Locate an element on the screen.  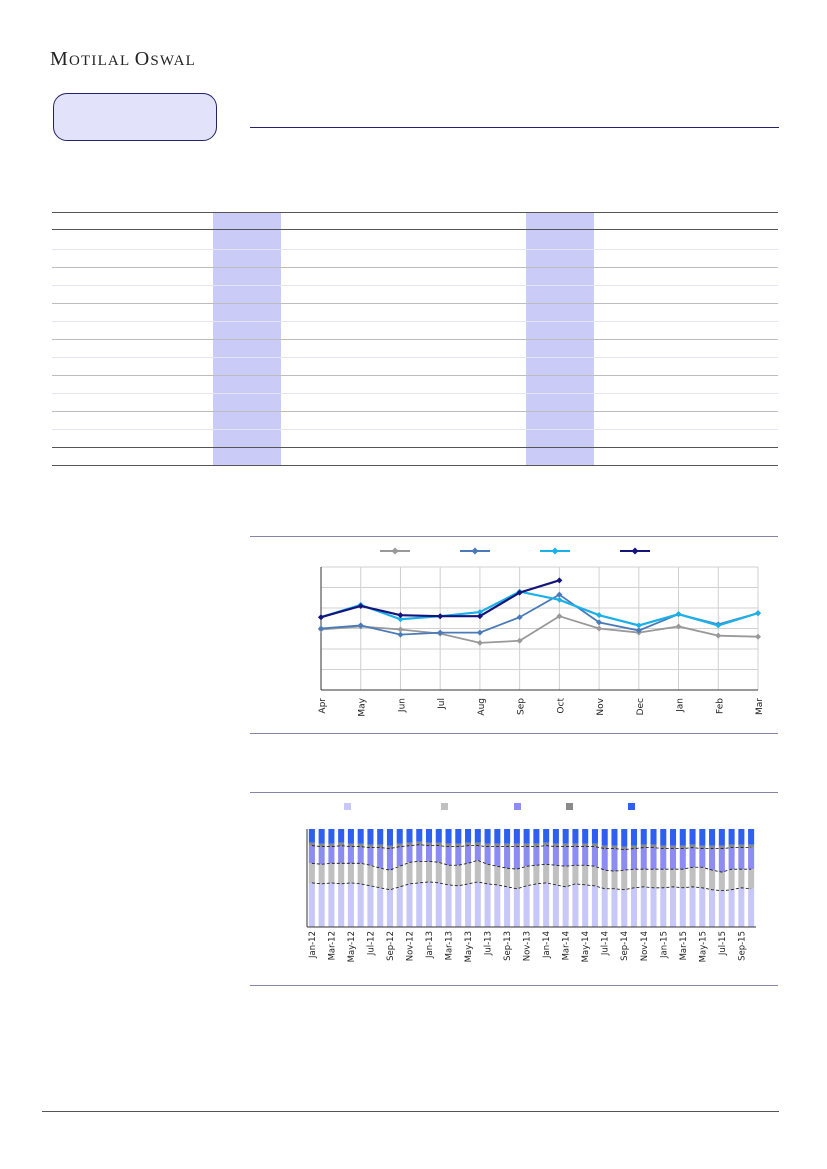
line-chart: Apr May Jun Jul Aug Sep Oct Nov Dec Jan Feb Mar is located at coordinates (541, 632).